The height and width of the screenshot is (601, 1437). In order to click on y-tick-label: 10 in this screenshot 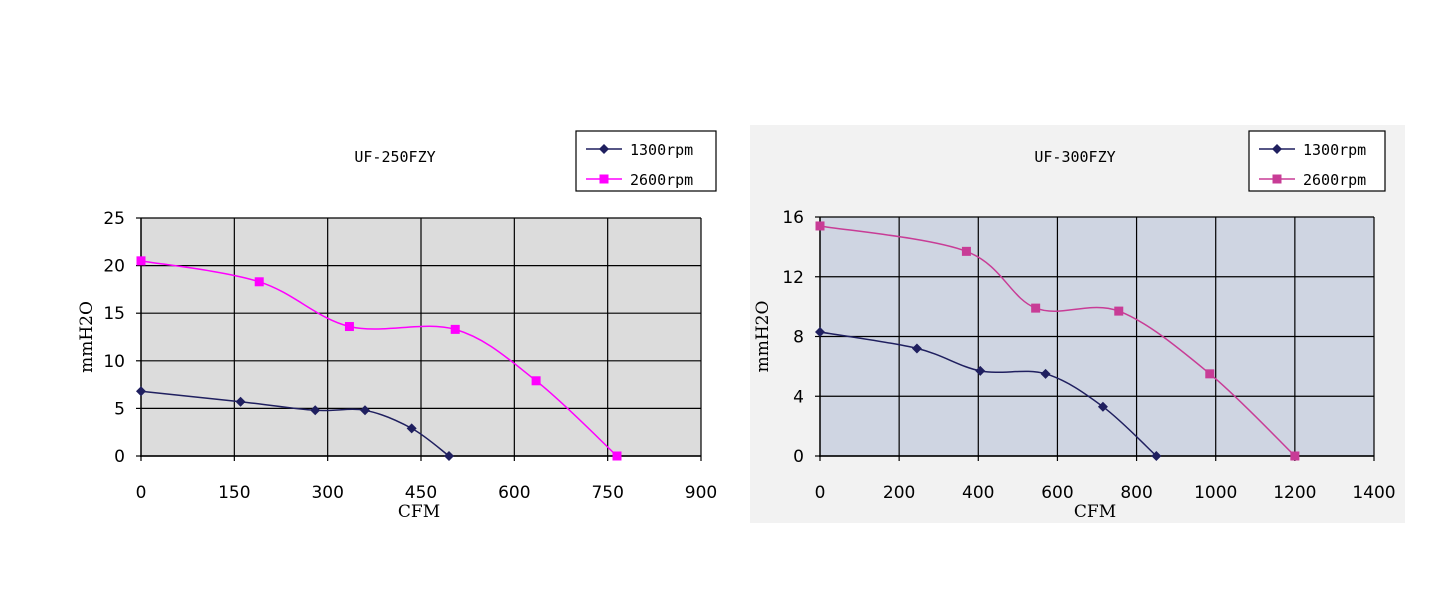, I will do `click(114, 362)`.